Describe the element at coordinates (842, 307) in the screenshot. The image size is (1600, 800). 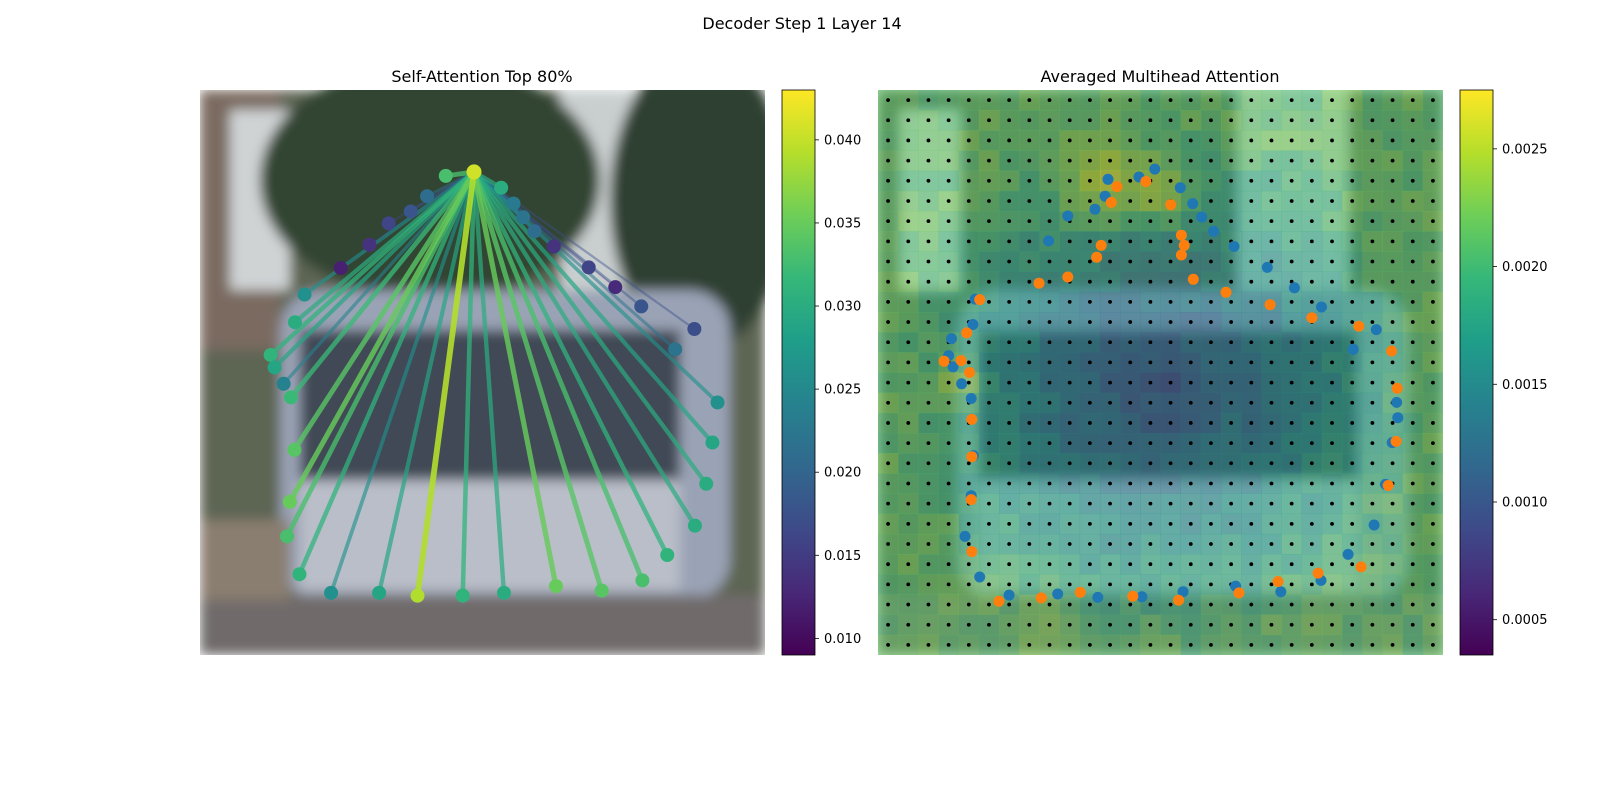
I see `self-attention-colorbar-tick-label: 0.030` at that location.